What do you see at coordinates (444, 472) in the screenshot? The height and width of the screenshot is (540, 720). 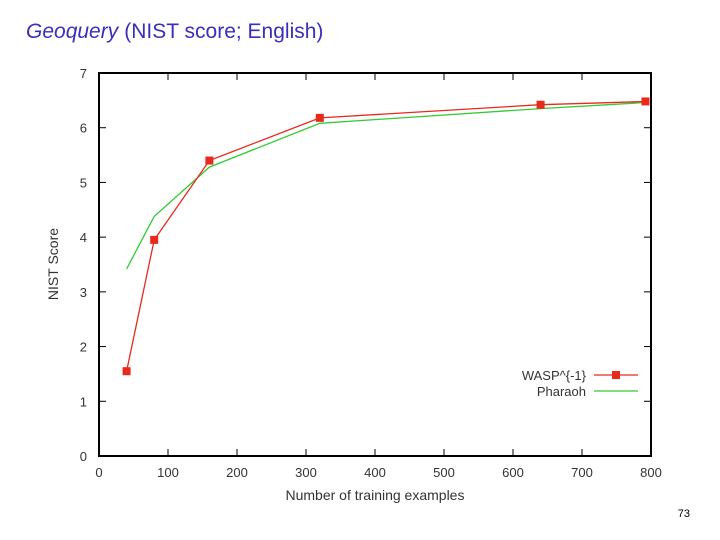 I see `x-tick-label: 500` at bounding box center [444, 472].